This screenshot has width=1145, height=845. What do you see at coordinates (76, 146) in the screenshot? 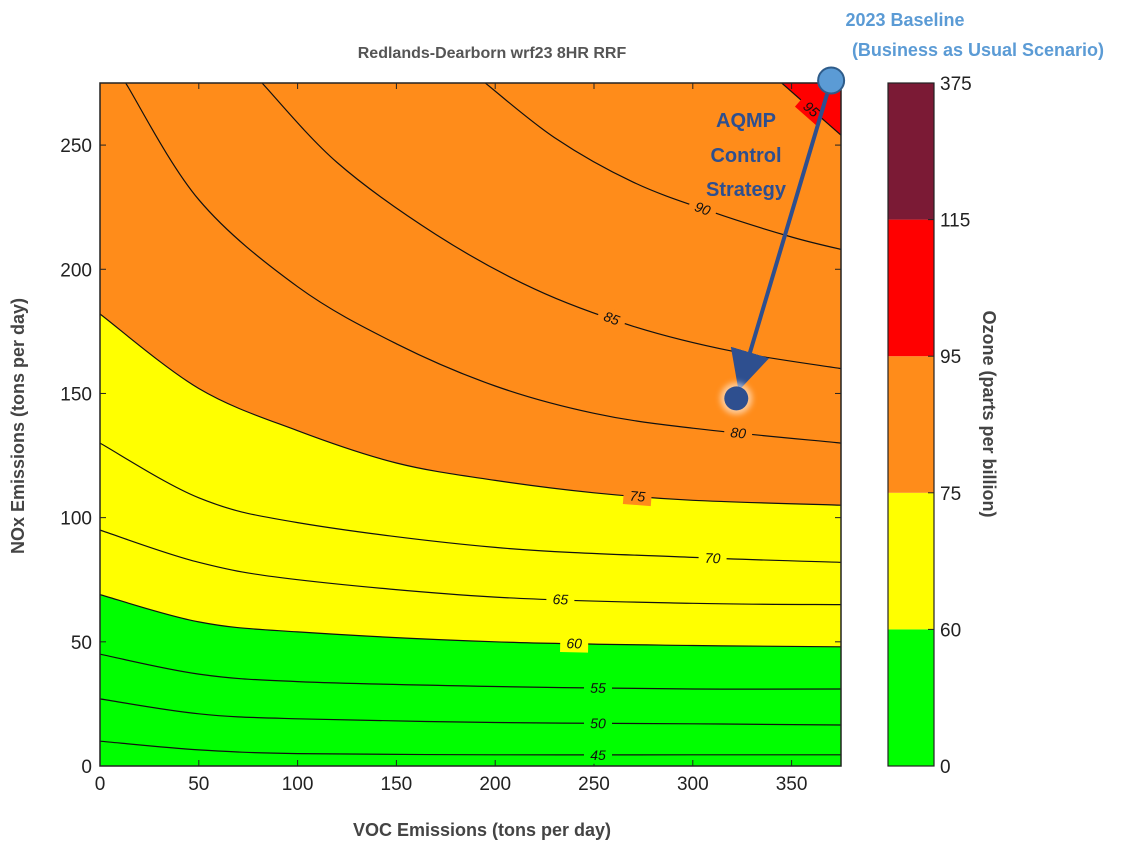
I see `y-tick-label: 250` at bounding box center [76, 146].